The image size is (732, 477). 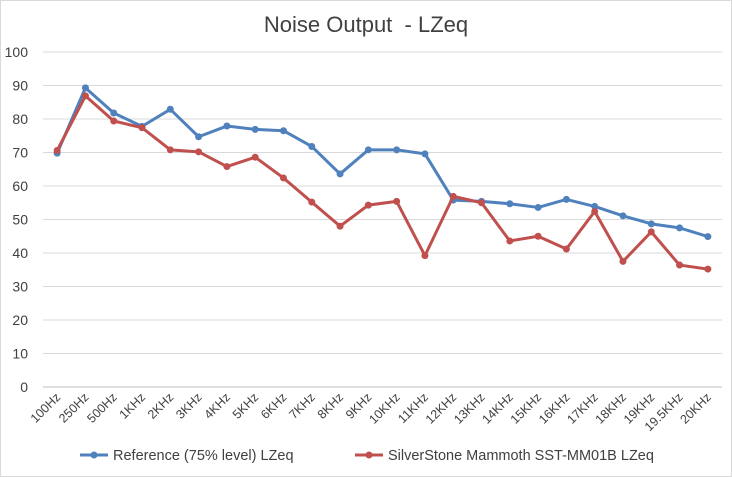 What do you see at coordinates (73, 407) in the screenshot?
I see `x-tick-label: 250Hz` at bounding box center [73, 407].